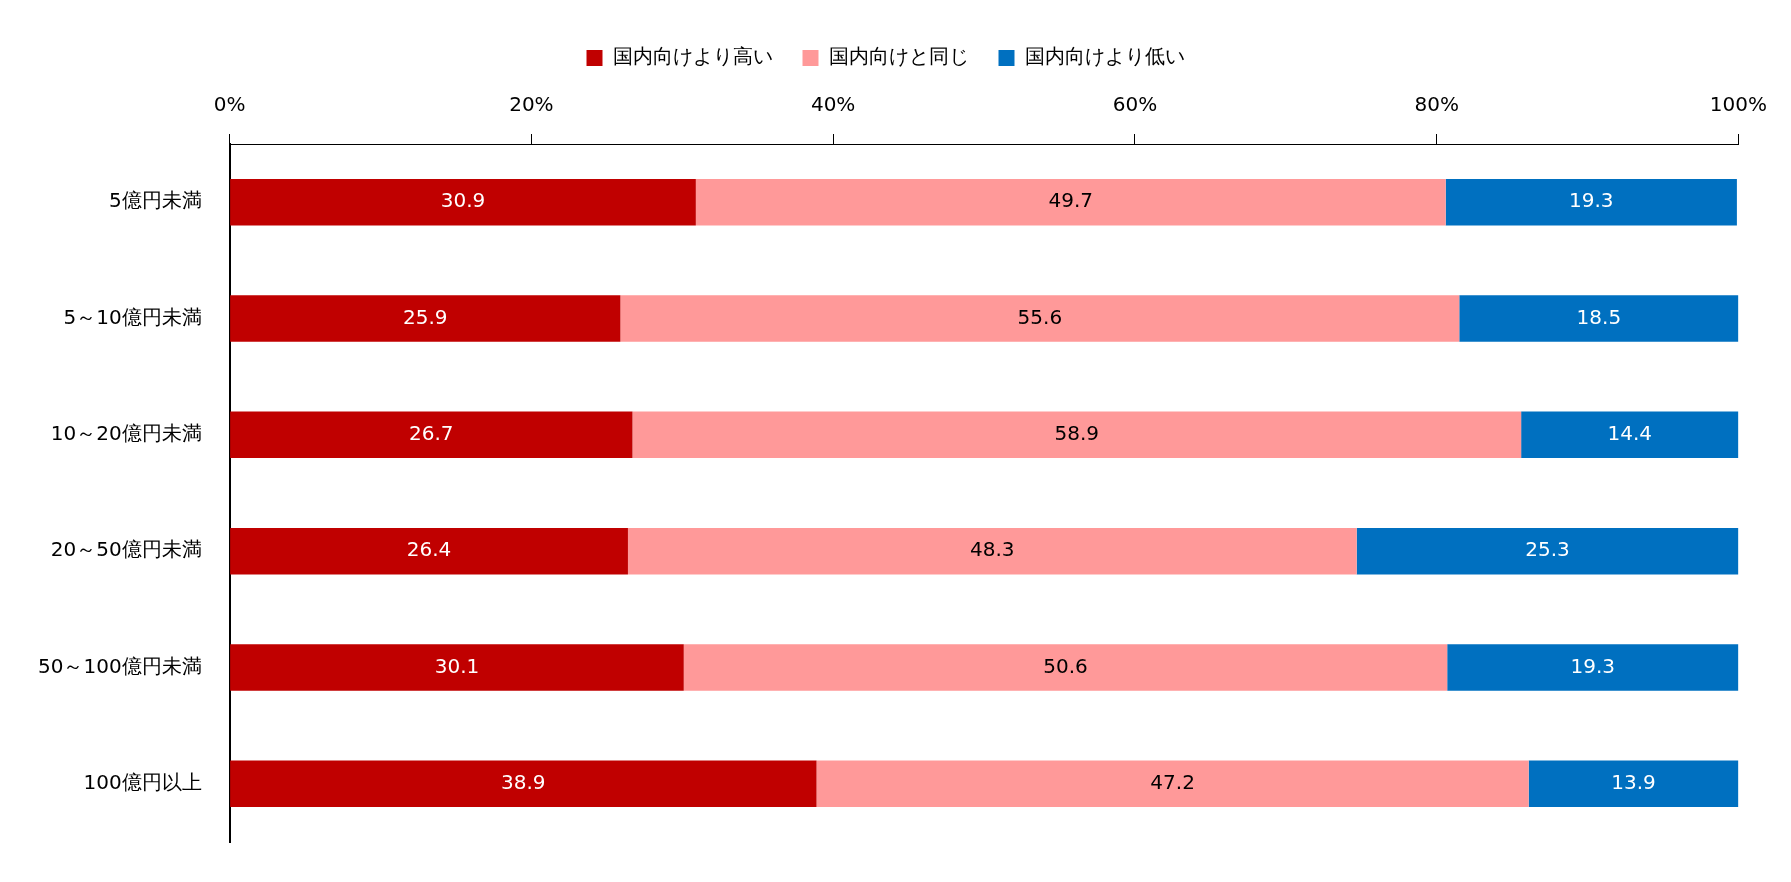 Image resolution: width=1791 pixels, height=882 pixels. I want to click on data-label: 58.9, so click(1077, 433).